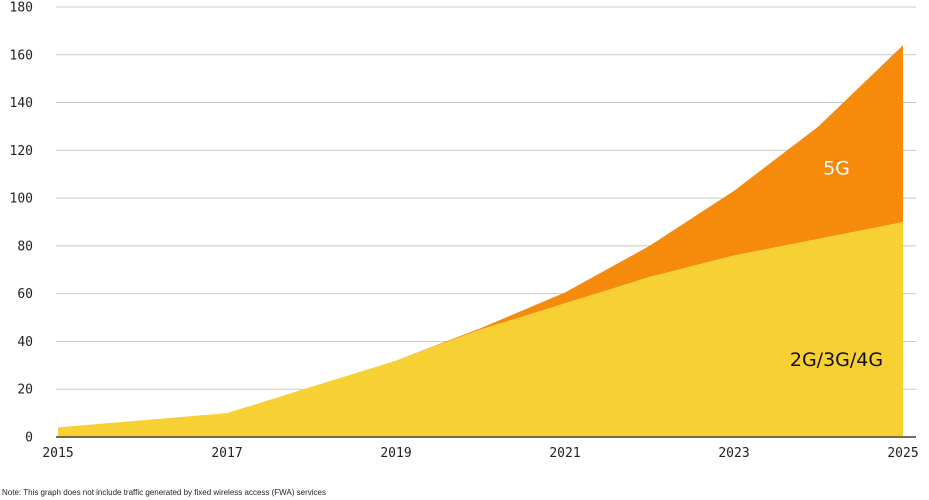  Describe the element at coordinates (21, 103) in the screenshot. I see `y-tick-label-140: 140` at that location.